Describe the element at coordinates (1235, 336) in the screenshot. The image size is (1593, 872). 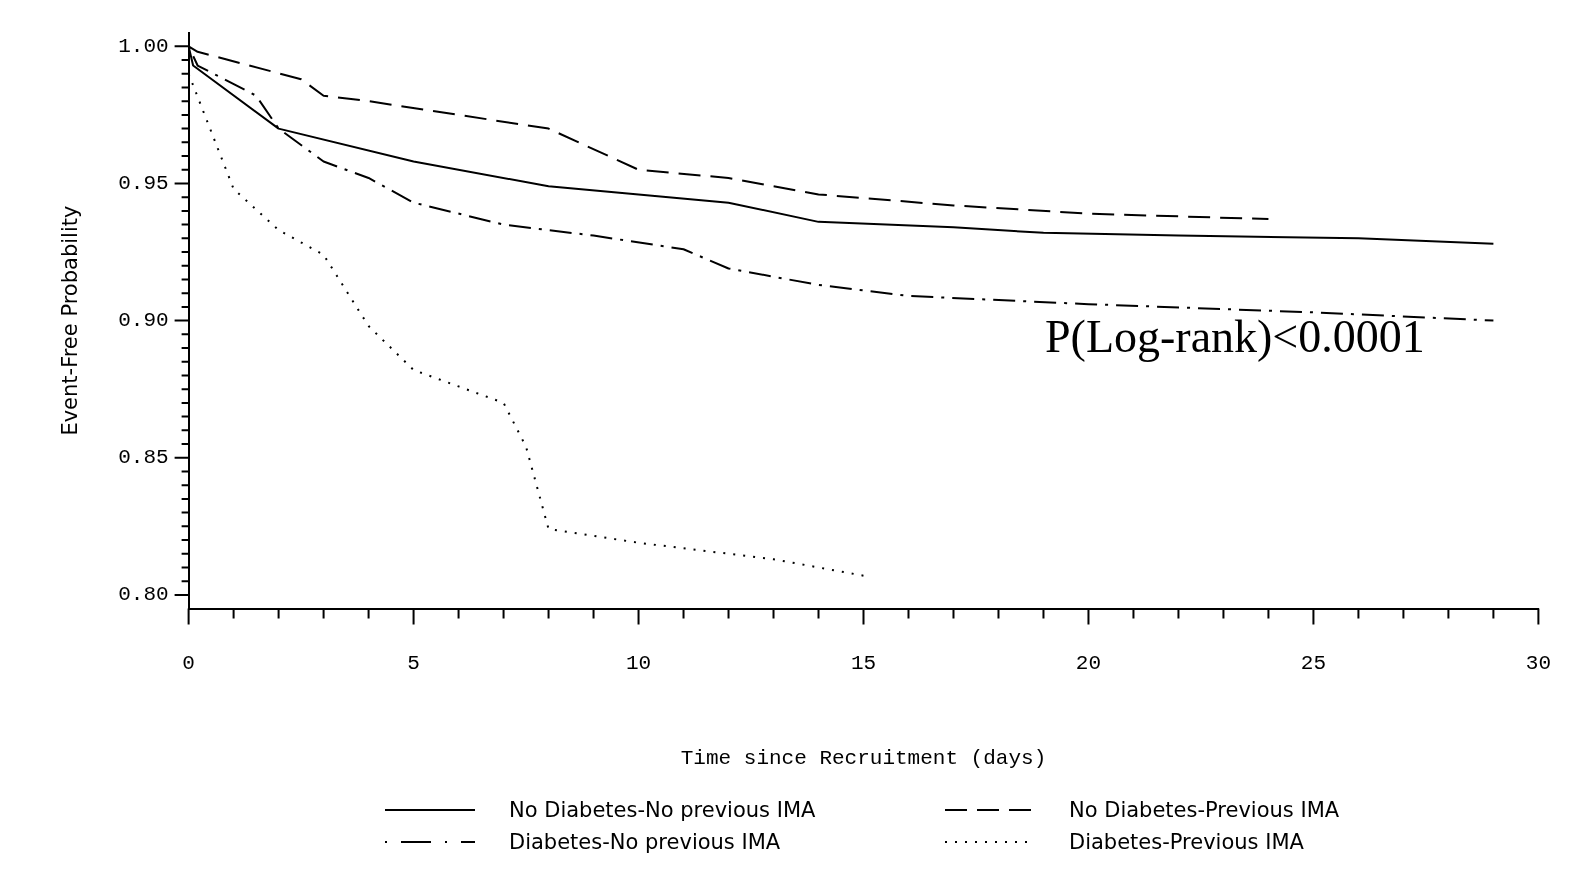
I see `annotation: P(Log-rank)<0.0001` at that location.